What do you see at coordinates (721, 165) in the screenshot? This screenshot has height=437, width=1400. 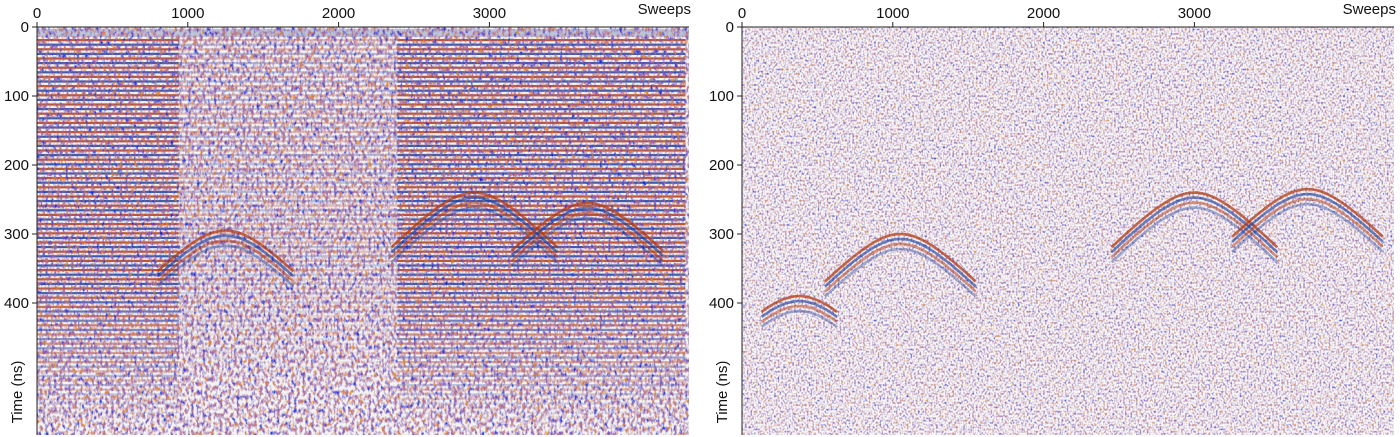 I see `right-y-tick-label: 200` at bounding box center [721, 165].